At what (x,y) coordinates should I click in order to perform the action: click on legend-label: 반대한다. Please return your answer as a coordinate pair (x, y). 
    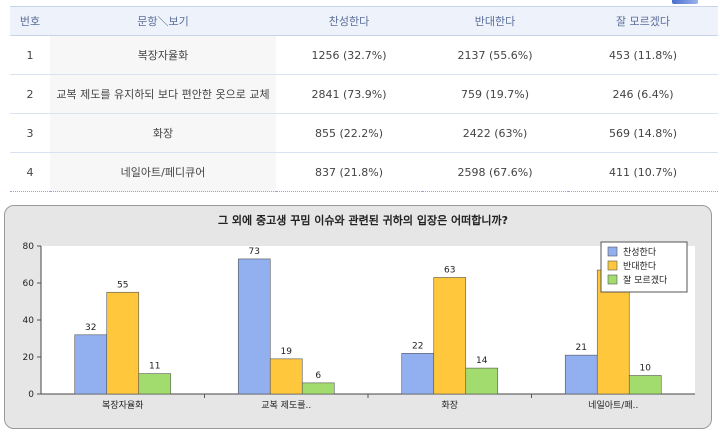
    Looking at the image, I should click on (640, 266).